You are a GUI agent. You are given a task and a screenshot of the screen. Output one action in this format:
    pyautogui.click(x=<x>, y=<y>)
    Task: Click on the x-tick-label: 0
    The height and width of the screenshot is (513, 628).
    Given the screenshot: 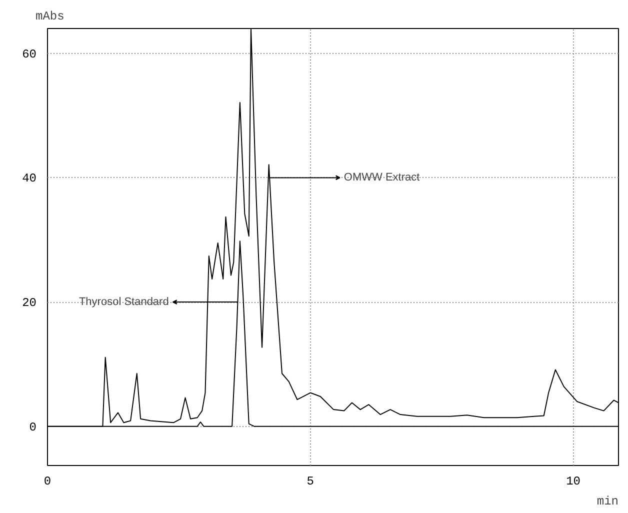 What is the action you would take?
    pyautogui.click(x=48, y=481)
    